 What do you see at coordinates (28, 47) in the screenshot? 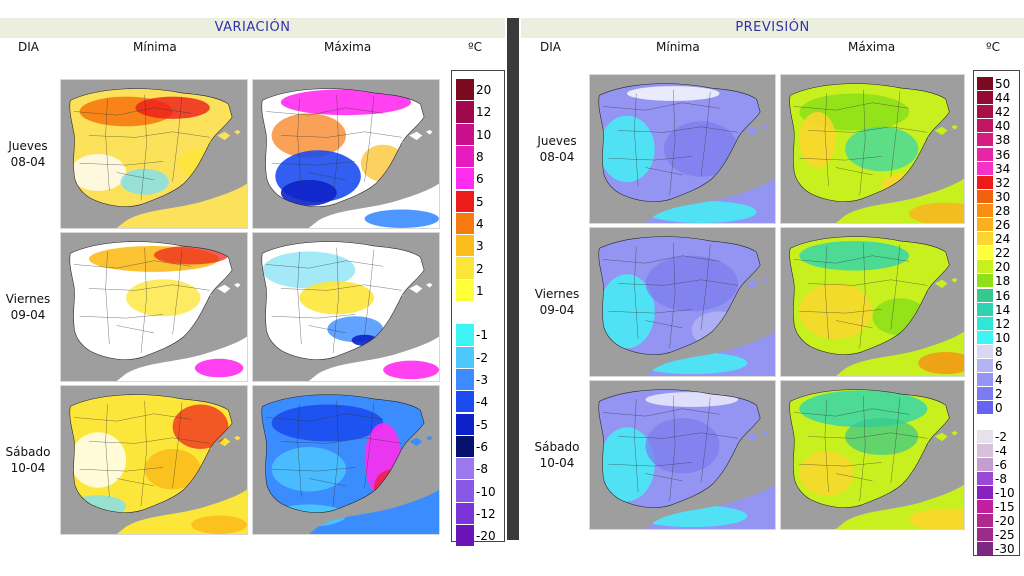
I see `left-col-dia: DIA` at bounding box center [28, 47].